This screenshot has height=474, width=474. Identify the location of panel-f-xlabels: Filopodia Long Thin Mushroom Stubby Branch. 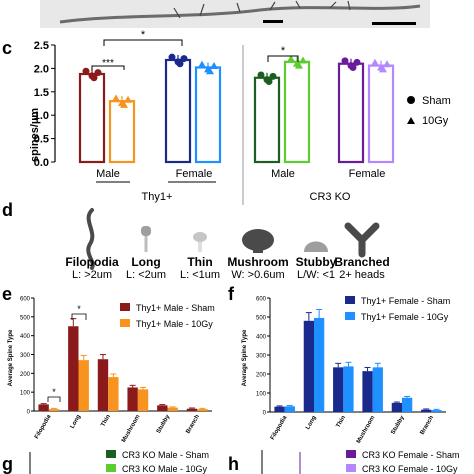
(352, 429).